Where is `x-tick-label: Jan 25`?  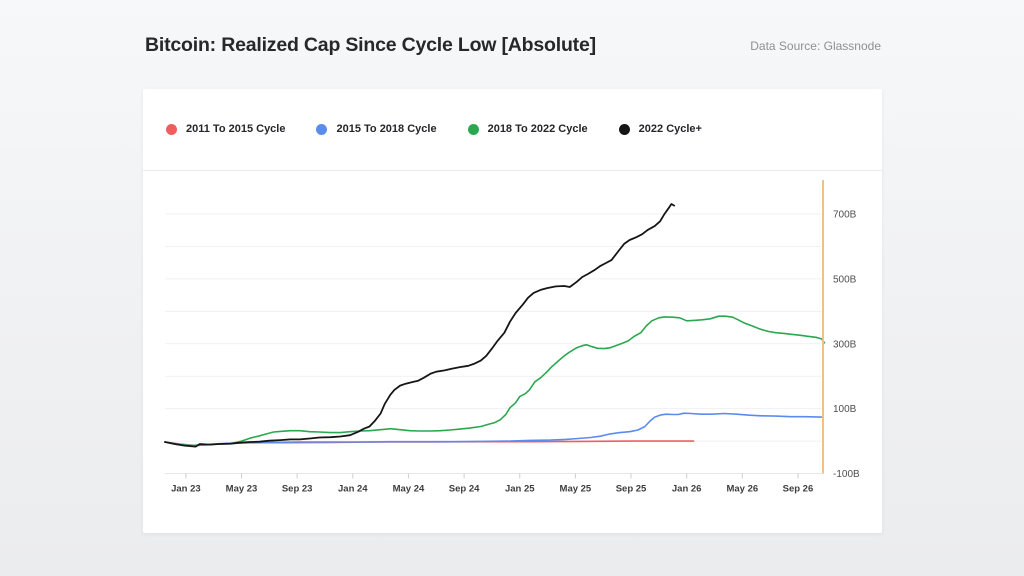
x-tick-label: Jan 25 is located at coordinates (520, 489).